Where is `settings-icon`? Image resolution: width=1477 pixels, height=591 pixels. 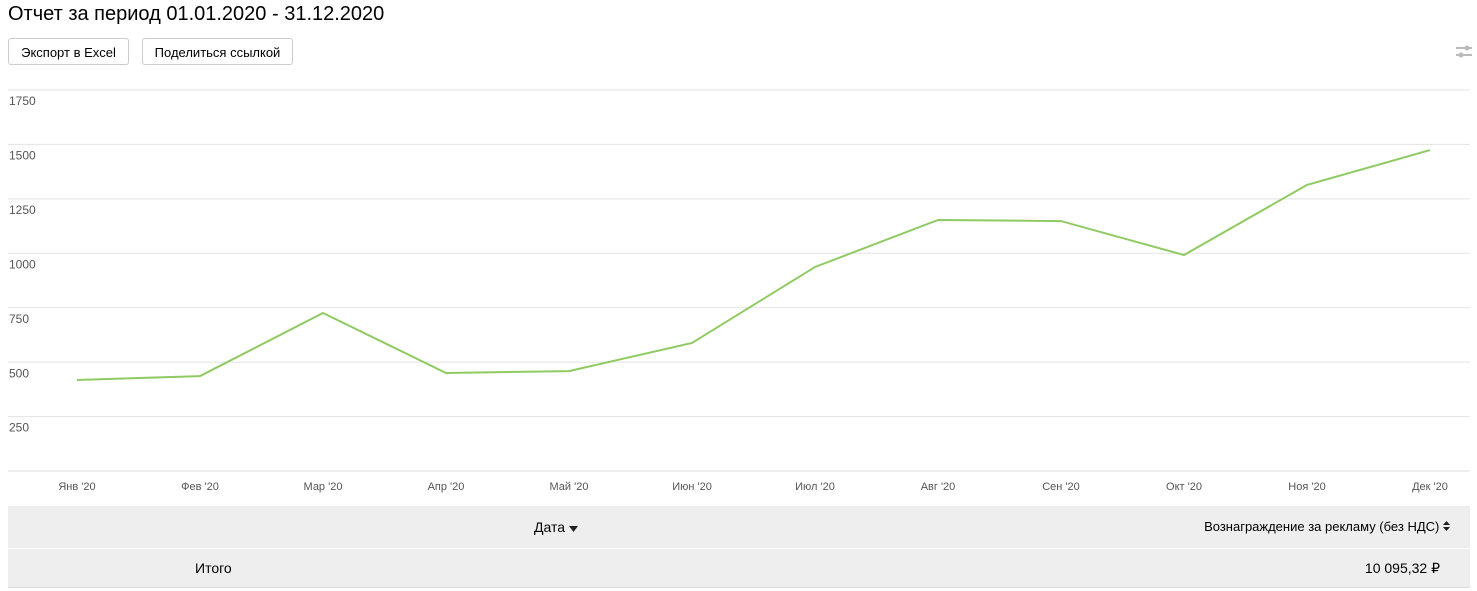
settings-icon is located at coordinates (1464, 52).